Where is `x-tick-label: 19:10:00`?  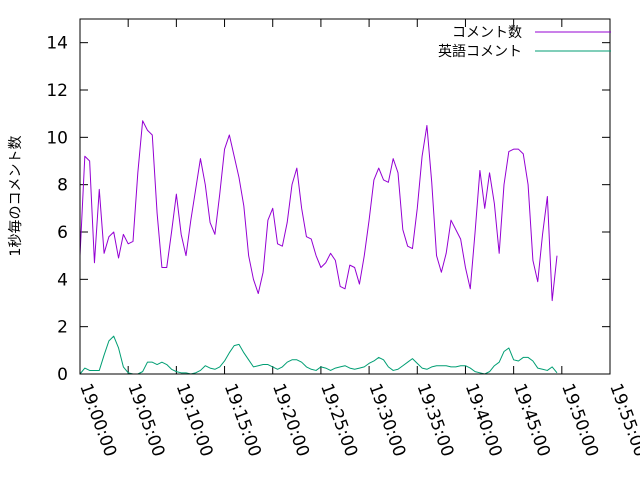
x-tick-label: 19:10:00 is located at coordinates (194, 420).